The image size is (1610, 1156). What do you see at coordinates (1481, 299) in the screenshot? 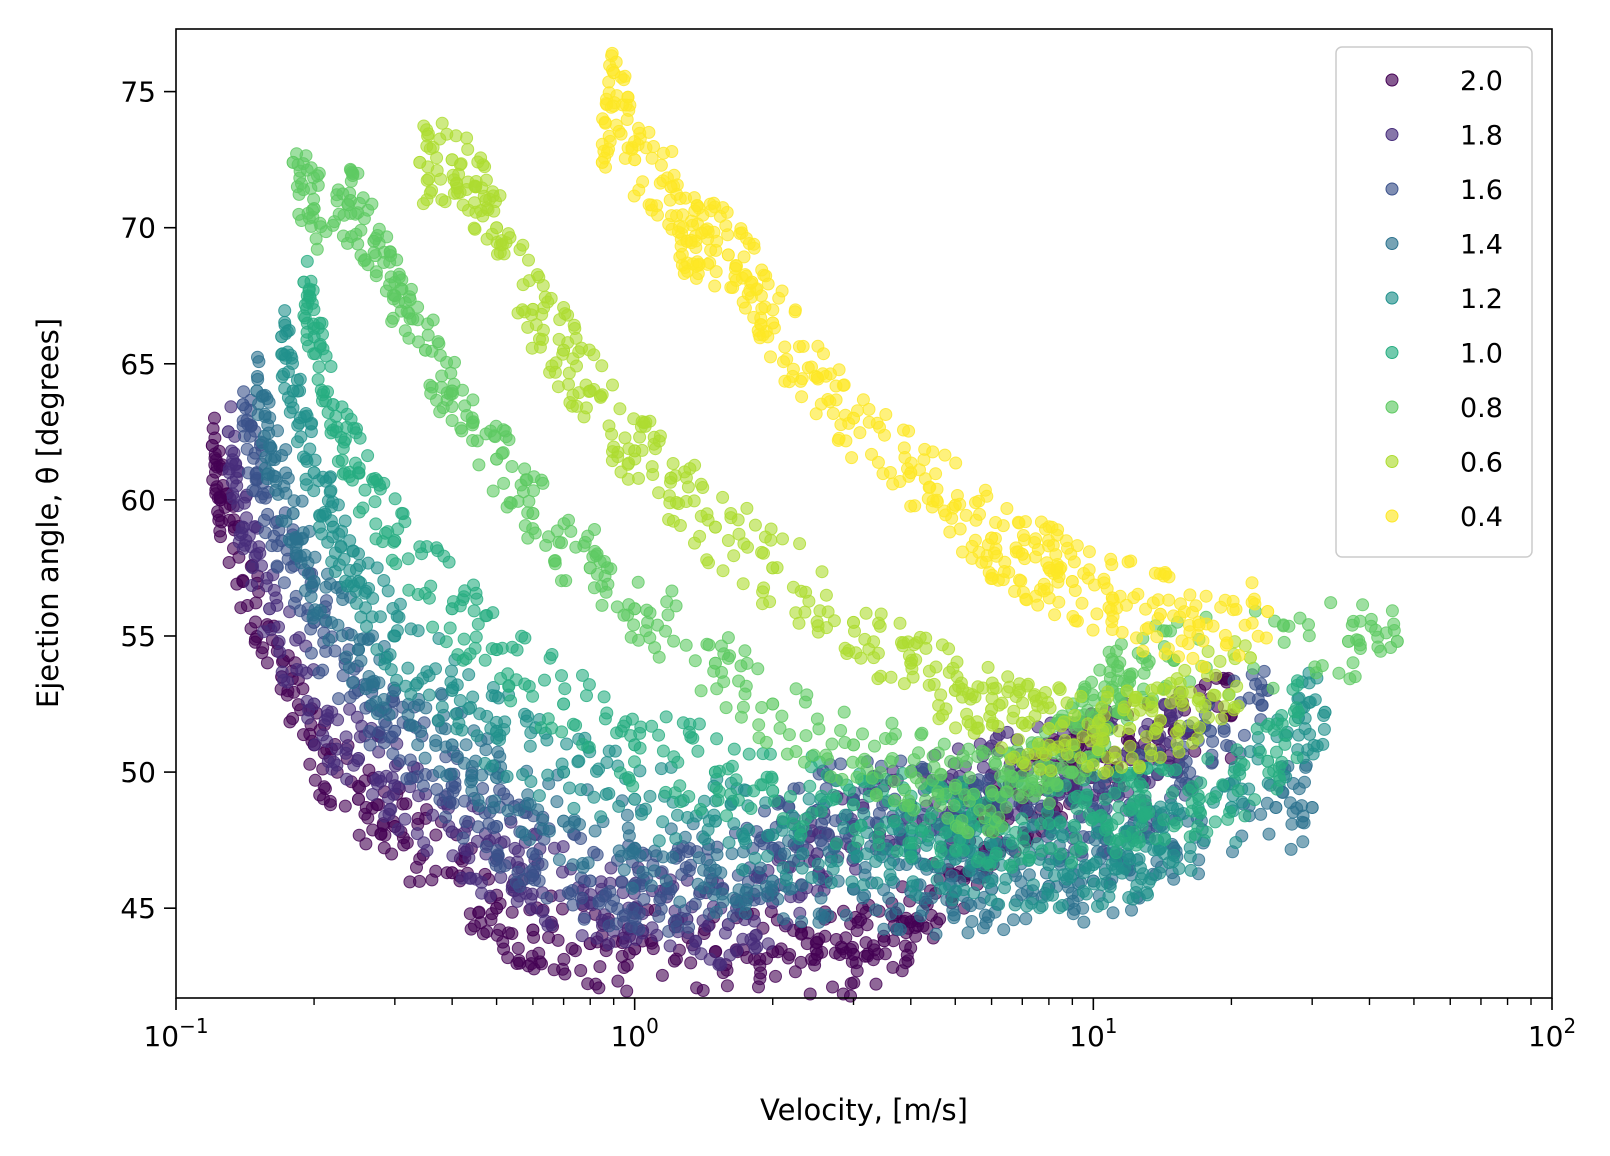
I see `legend-label: 1.2` at bounding box center [1481, 299].